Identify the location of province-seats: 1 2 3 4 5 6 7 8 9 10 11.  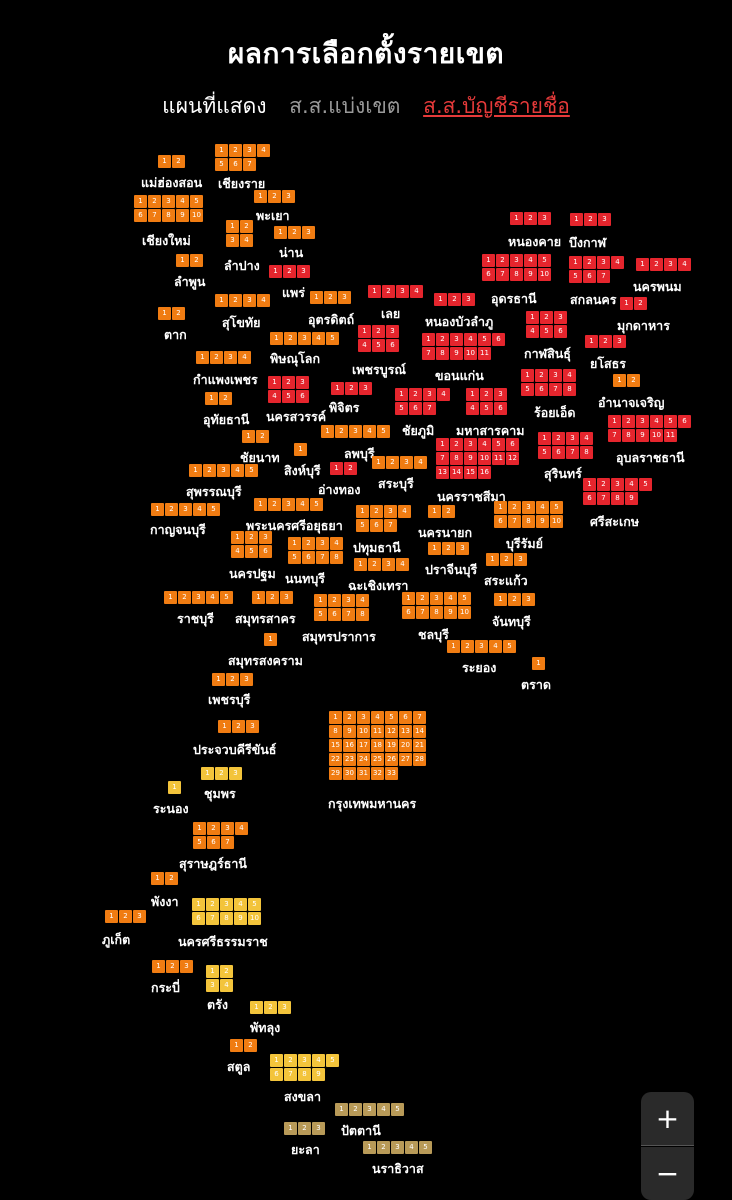
(463, 346).